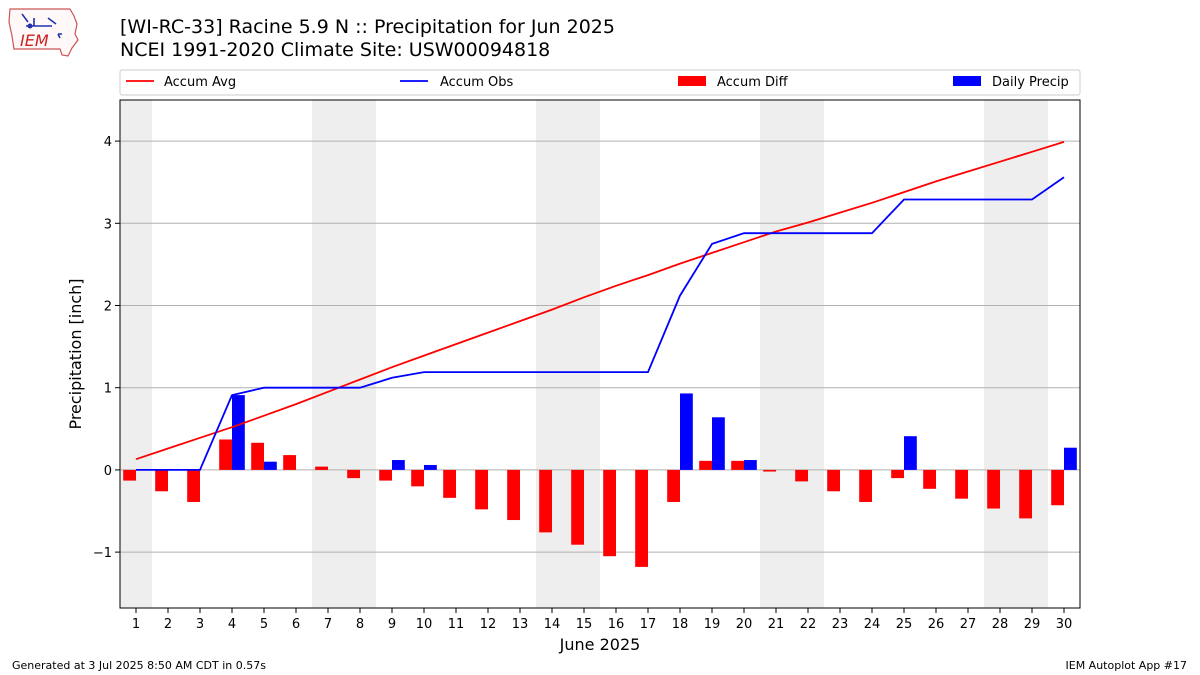 The image size is (1200, 675). I want to click on y-tick-label: 1, so click(108, 389).